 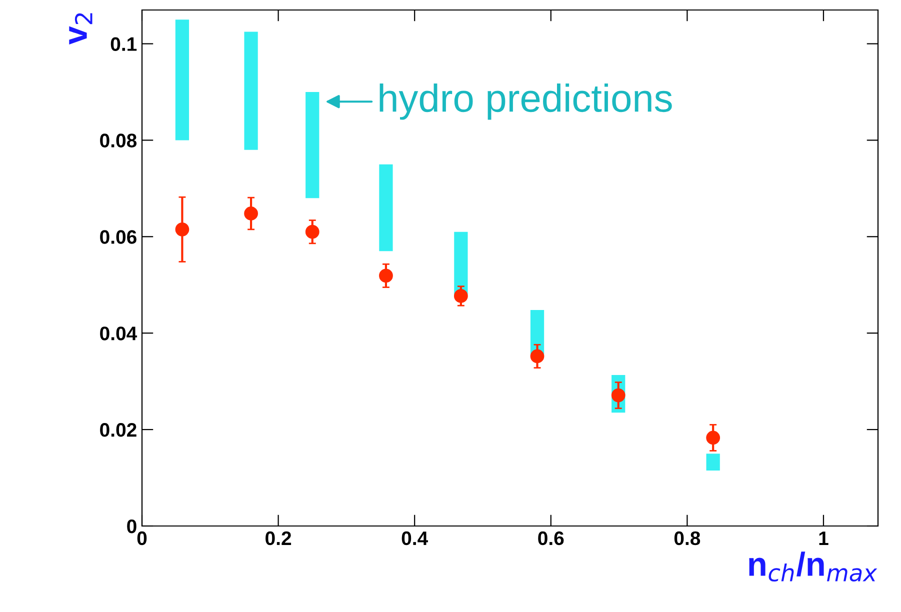 I want to click on y-tick-label: 0.04, so click(x=119, y=333).